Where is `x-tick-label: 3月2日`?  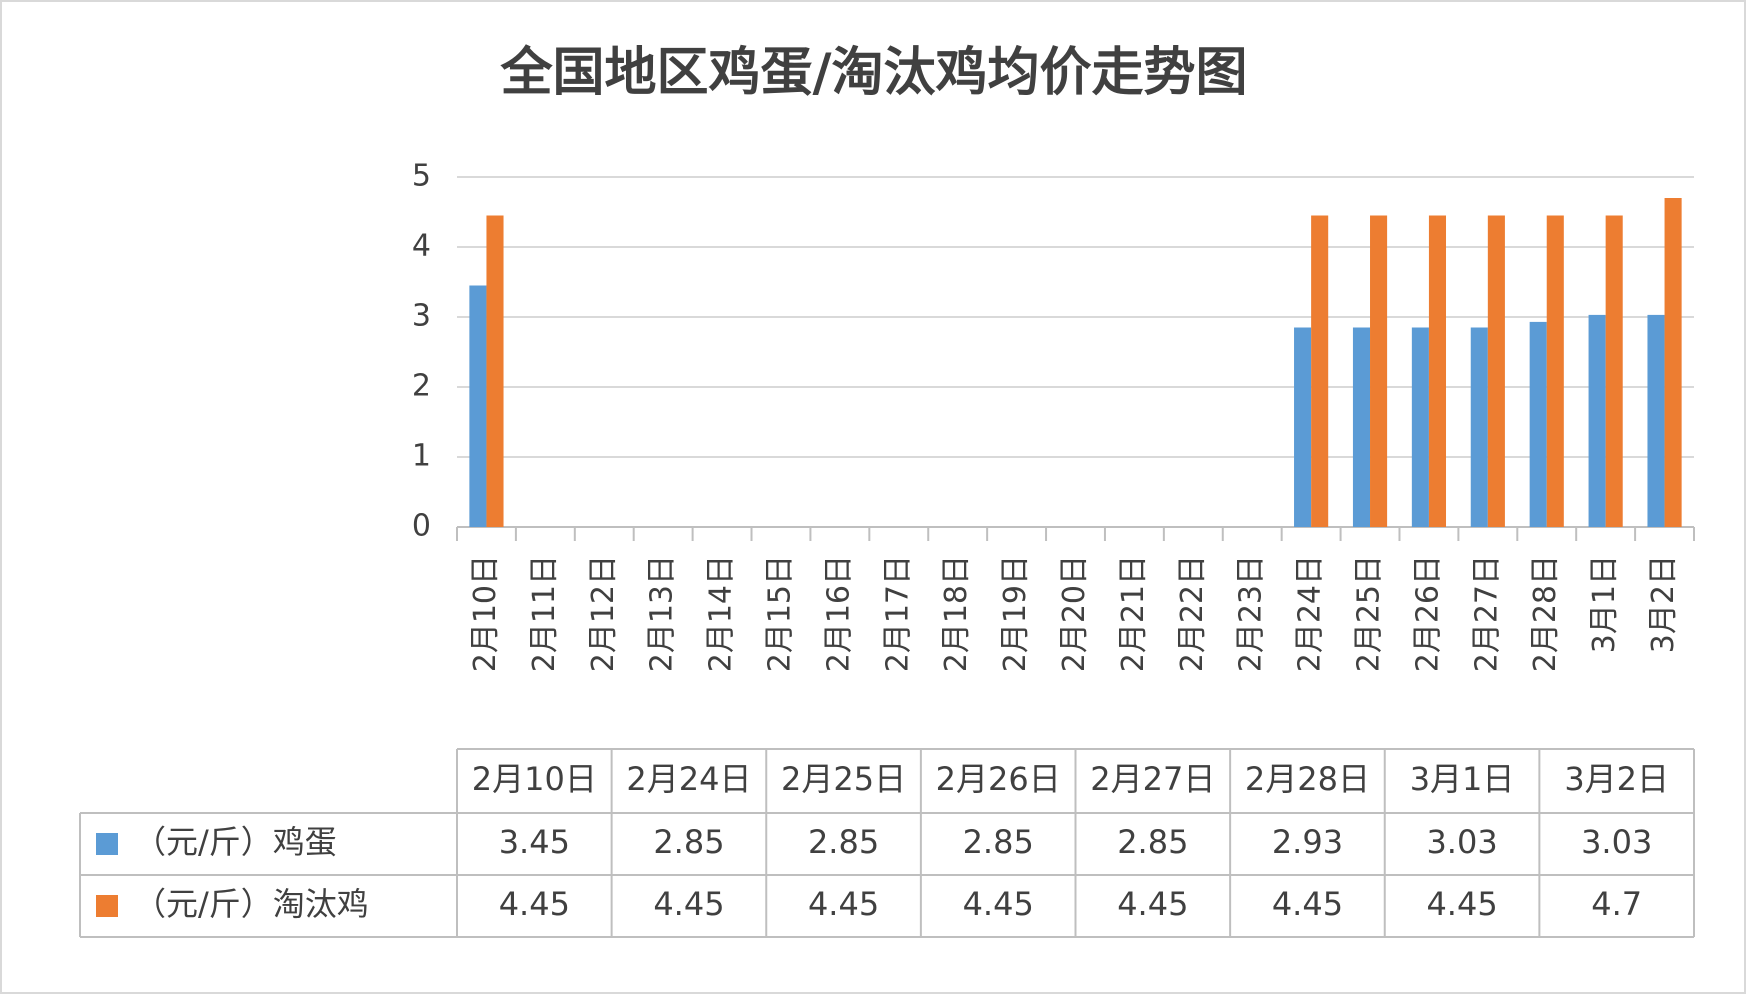 x-tick-label: 3月2日 is located at coordinates (1663, 604).